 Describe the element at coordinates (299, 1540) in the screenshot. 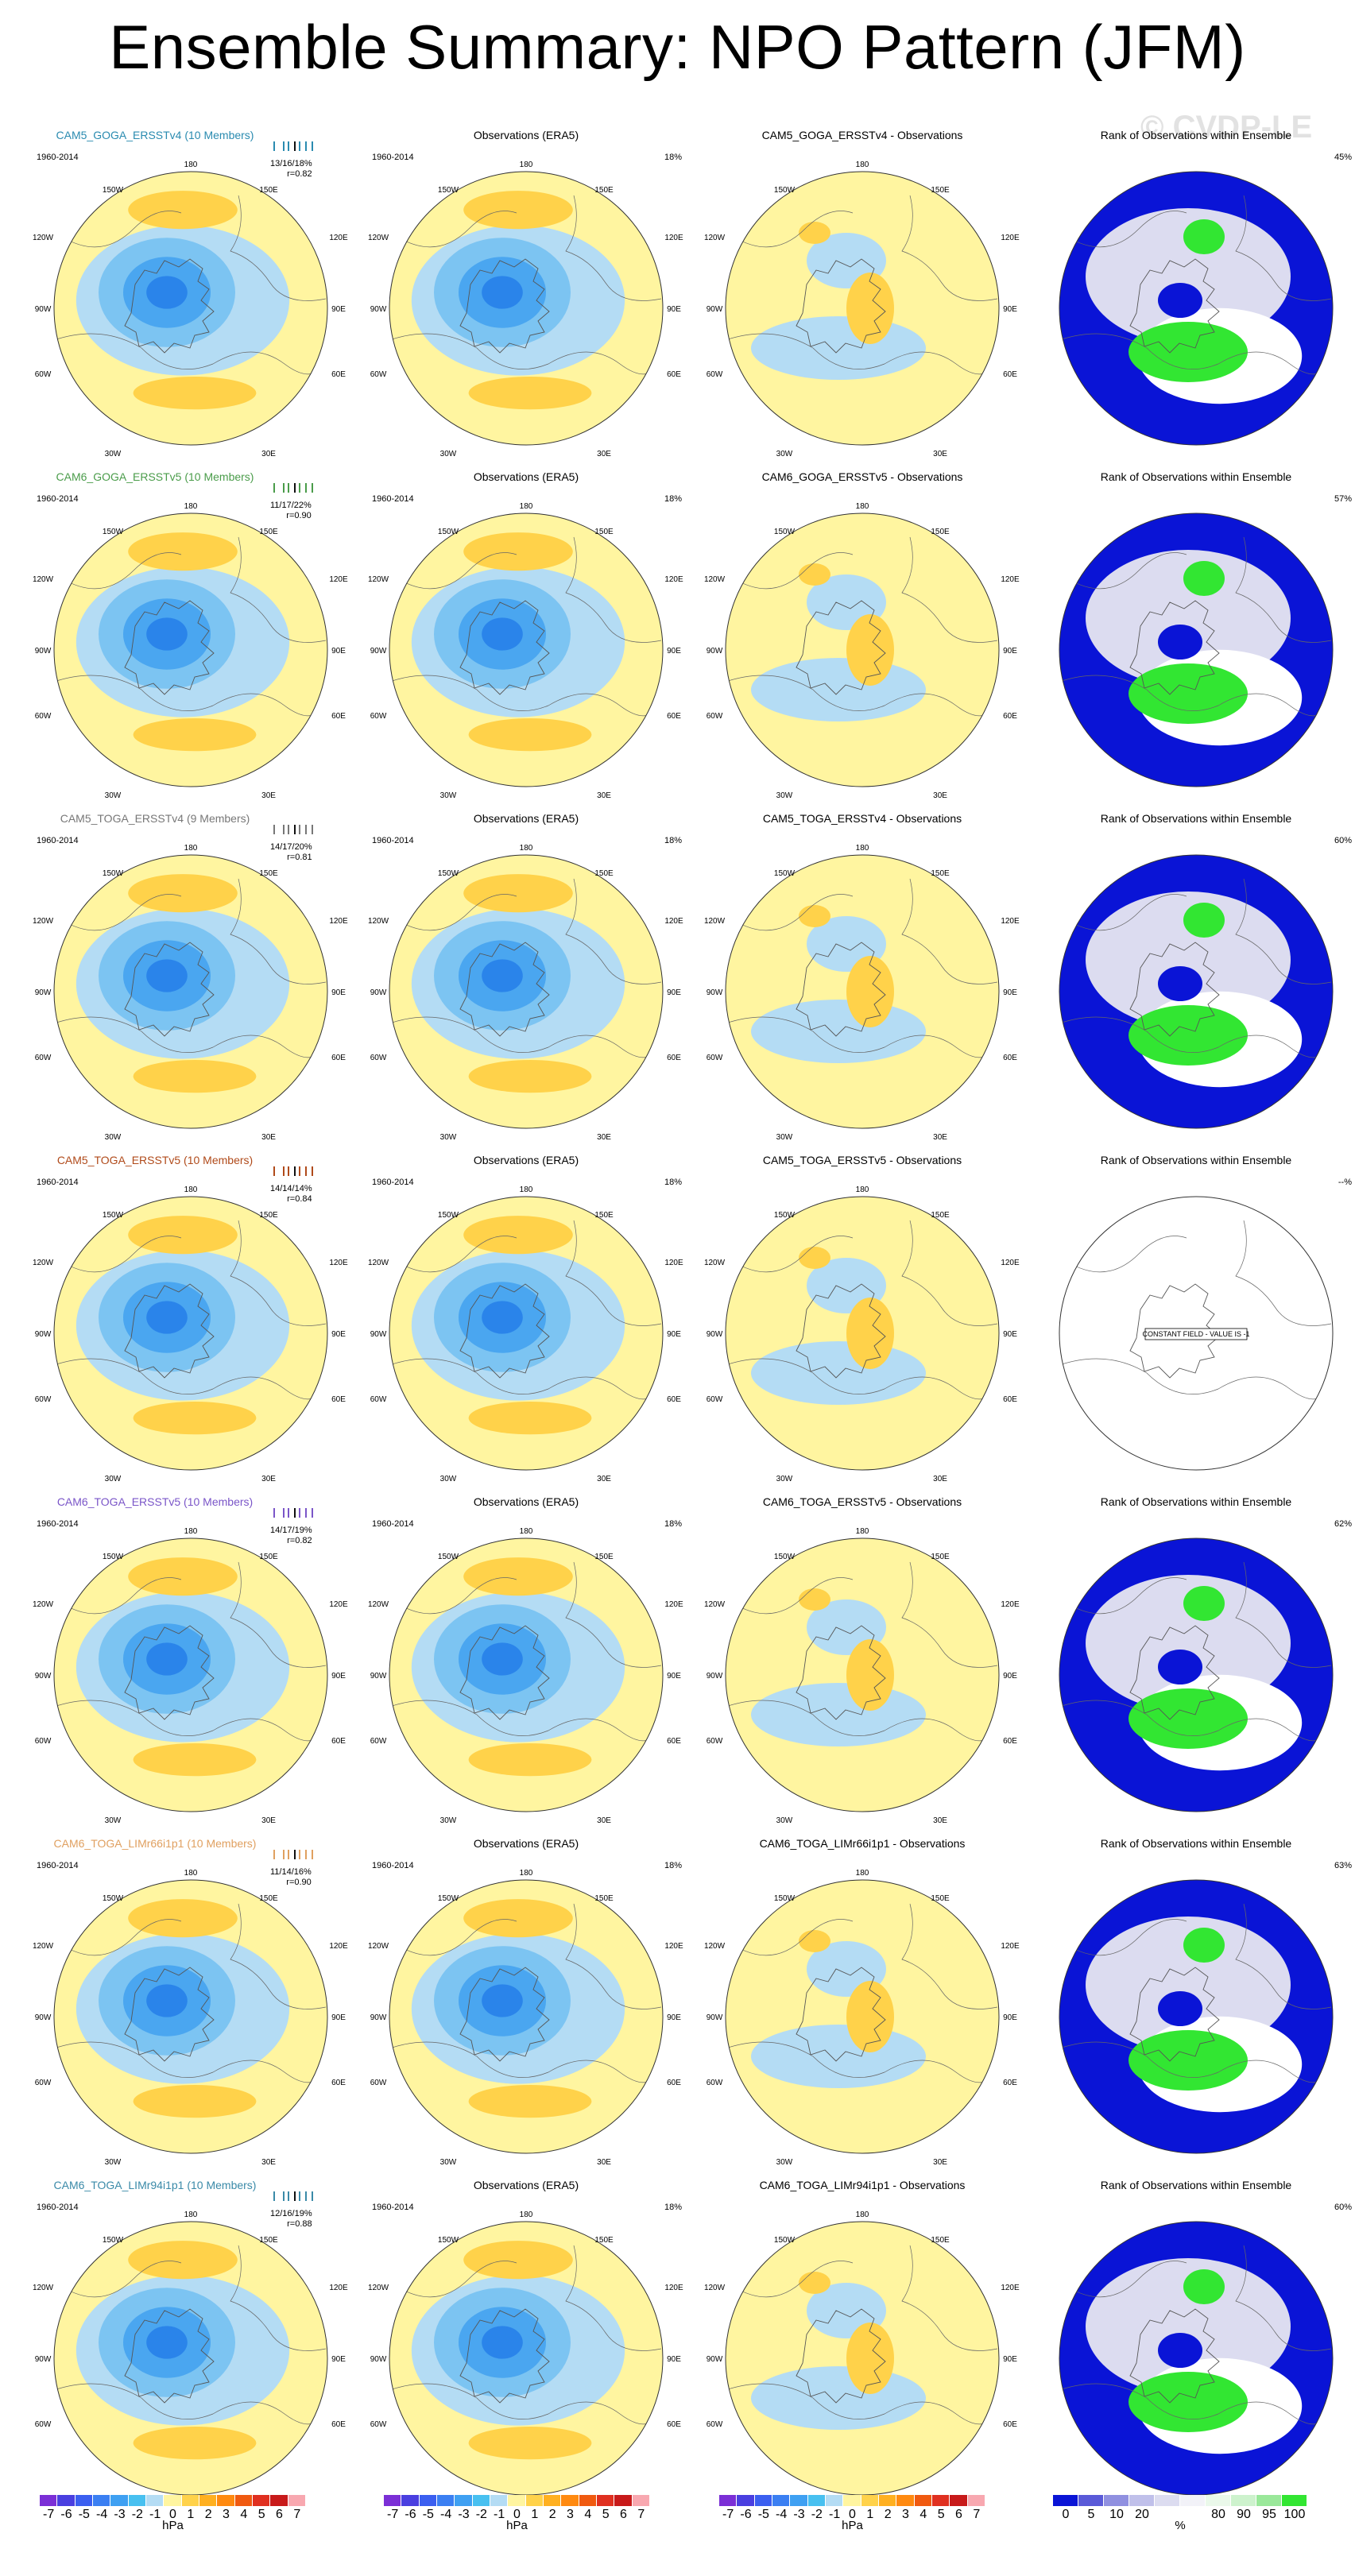

I see `stat-correlation: r=0.82` at that location.